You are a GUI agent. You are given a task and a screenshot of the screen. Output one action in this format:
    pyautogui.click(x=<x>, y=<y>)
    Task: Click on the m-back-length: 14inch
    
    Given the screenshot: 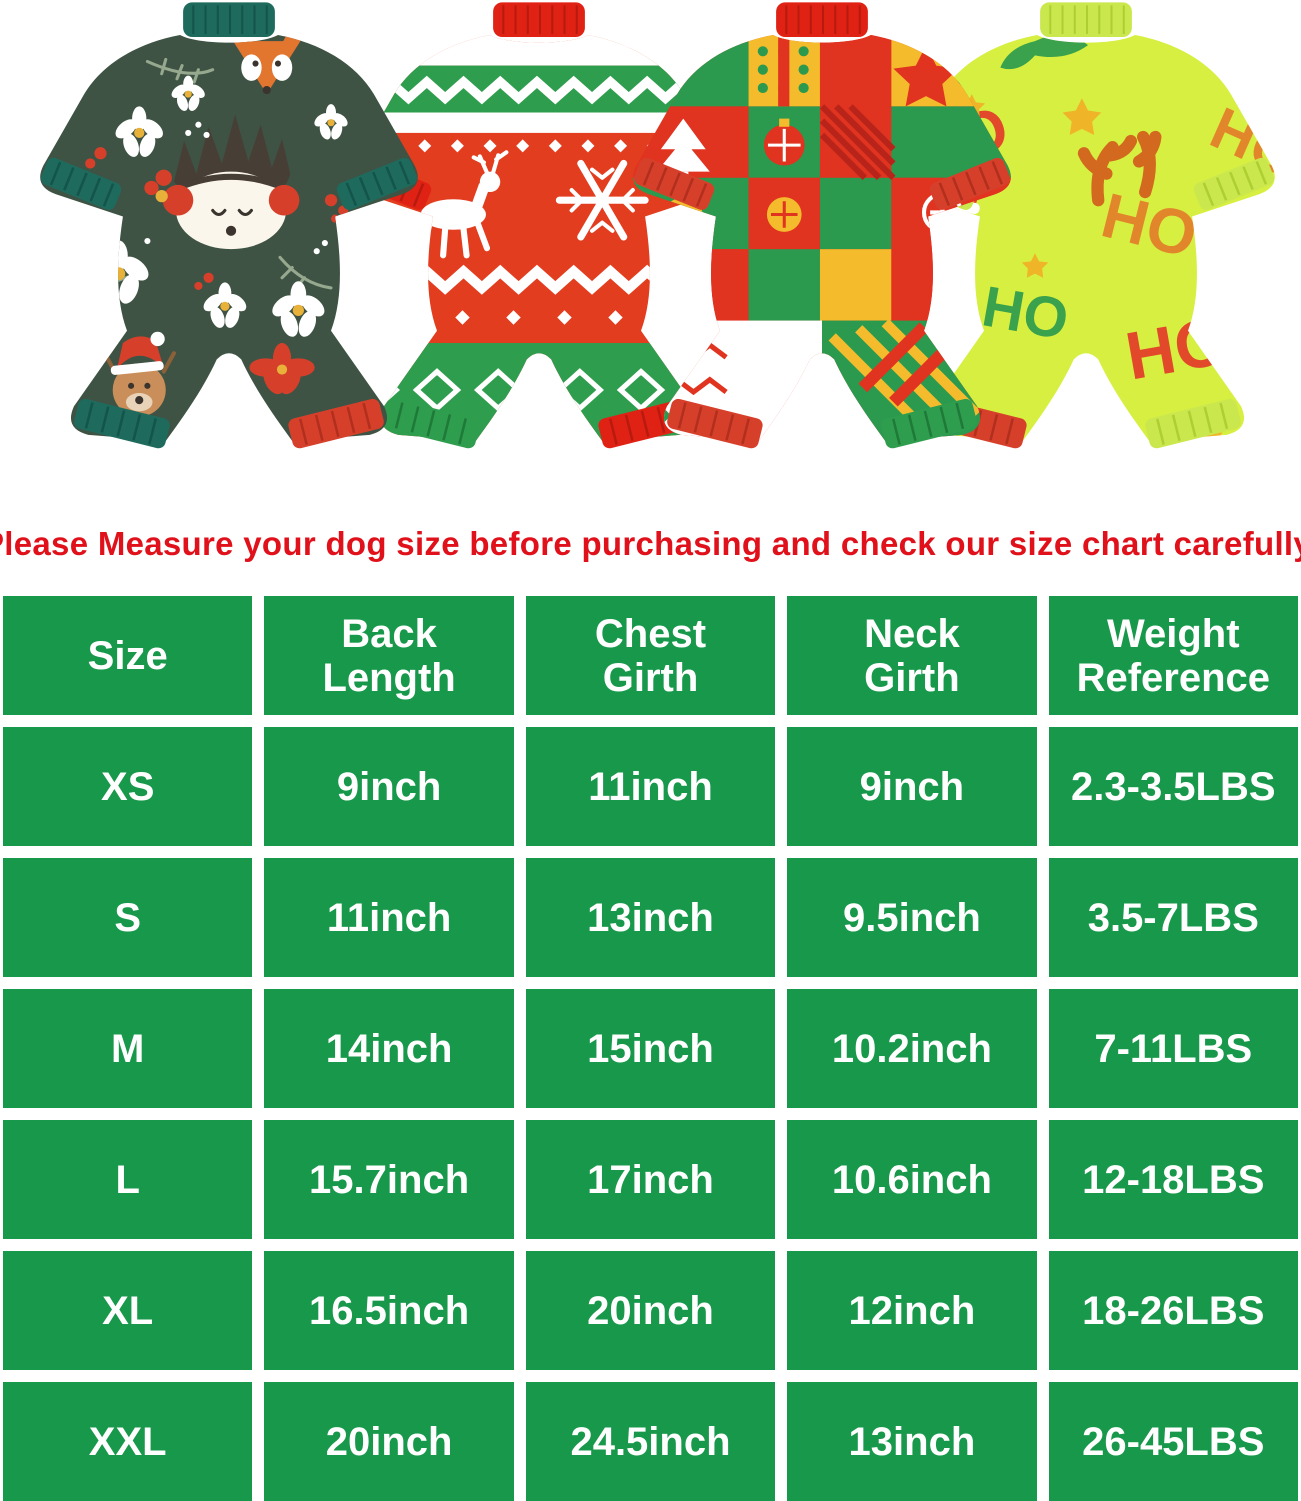 What is the action you would take?
    pyautogui.click(x=389, y=1048)
    